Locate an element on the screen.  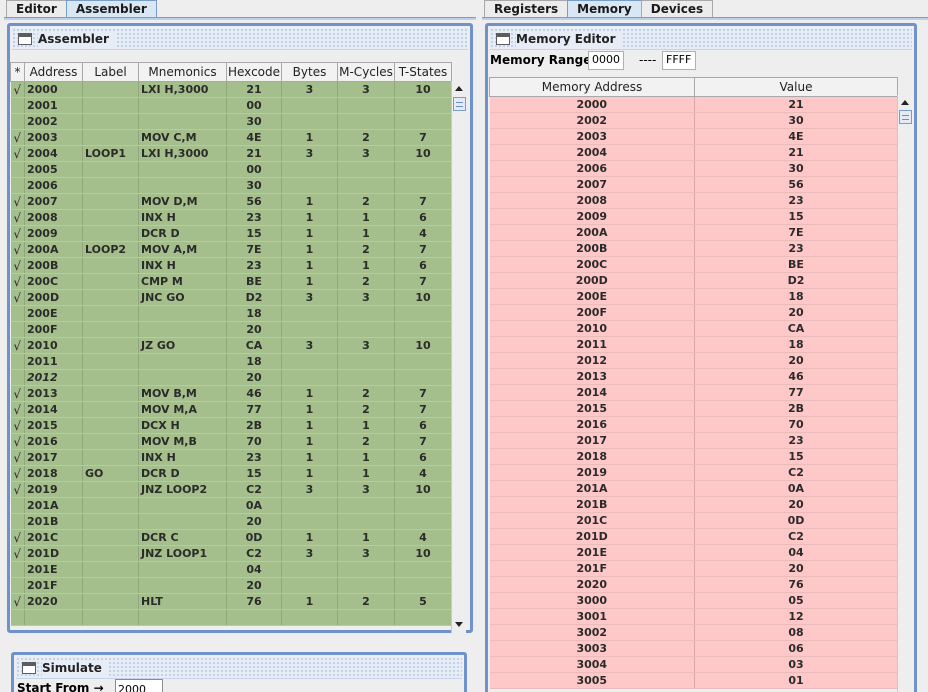
cell-memory-address: 3003 is located at coordinates (592, 648).